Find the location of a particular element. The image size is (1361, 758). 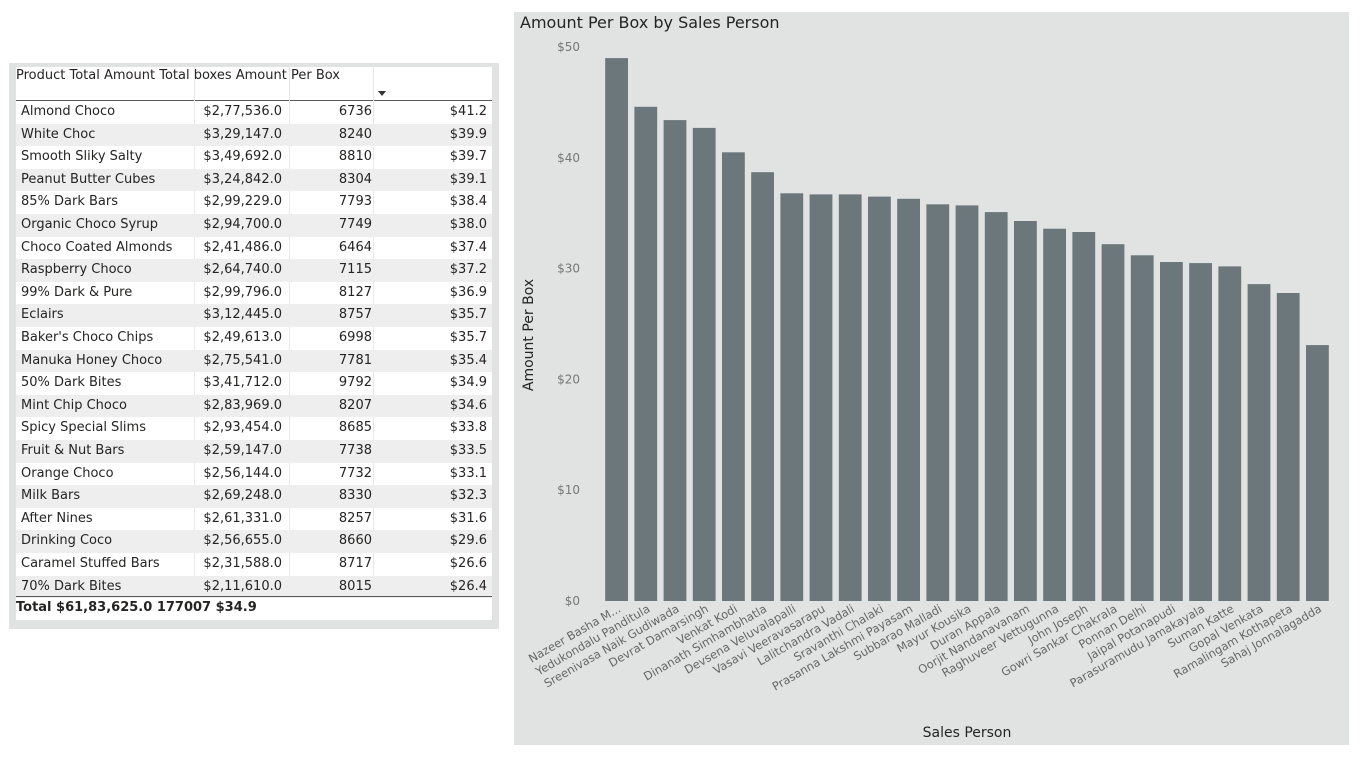

cell-total-amount: $2,59,147.0 is located at coordinates (242, 450).